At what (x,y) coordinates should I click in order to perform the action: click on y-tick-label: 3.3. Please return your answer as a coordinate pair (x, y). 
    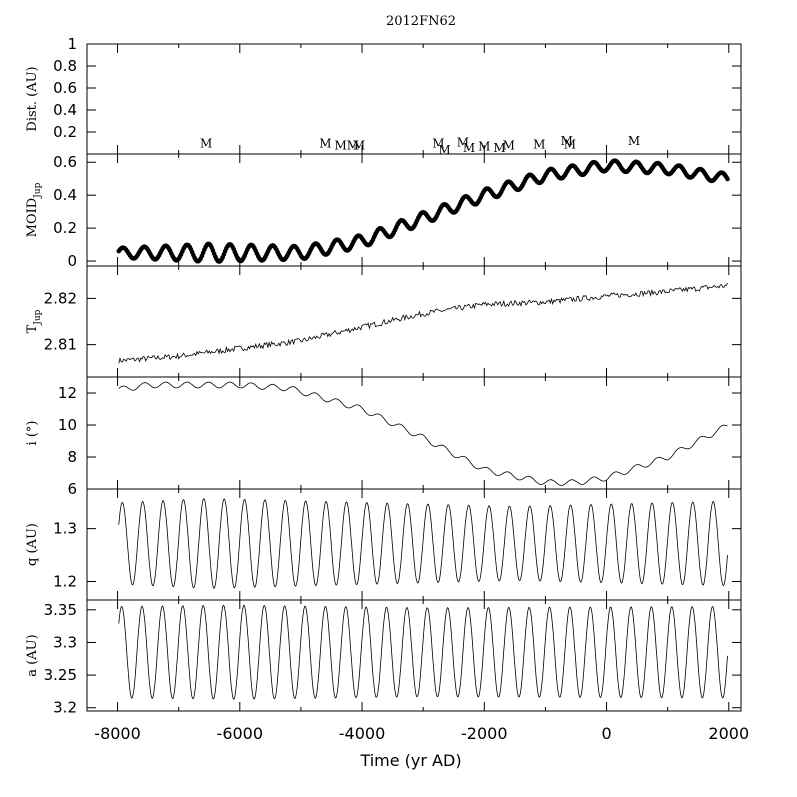
    Looking at the image, I should click on (65, 642).